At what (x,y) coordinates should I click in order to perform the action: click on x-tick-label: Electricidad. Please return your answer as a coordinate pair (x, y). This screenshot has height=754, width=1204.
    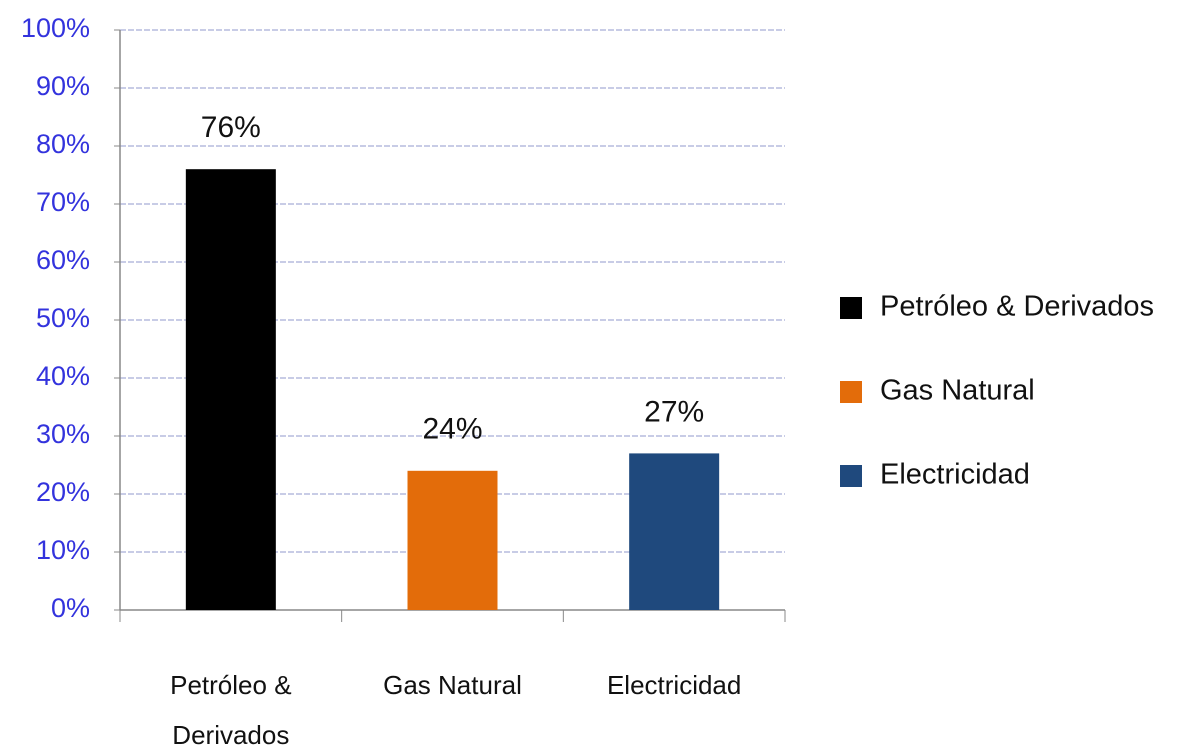
    Looking at the image, I should click on (674, 685).